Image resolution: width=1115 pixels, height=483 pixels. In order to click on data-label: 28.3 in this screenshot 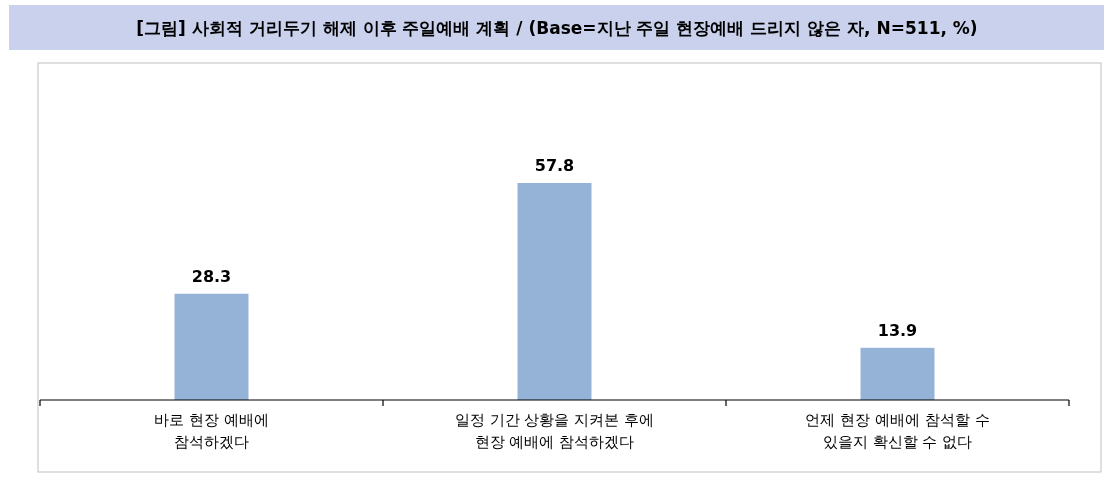, I will do `click(211, 276)`.